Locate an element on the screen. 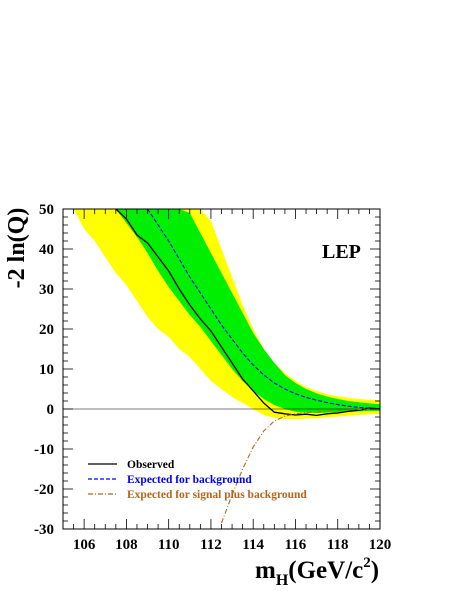 The image size is (457, 591). legend-label: Expected for background is located at coordinates (189, 480).